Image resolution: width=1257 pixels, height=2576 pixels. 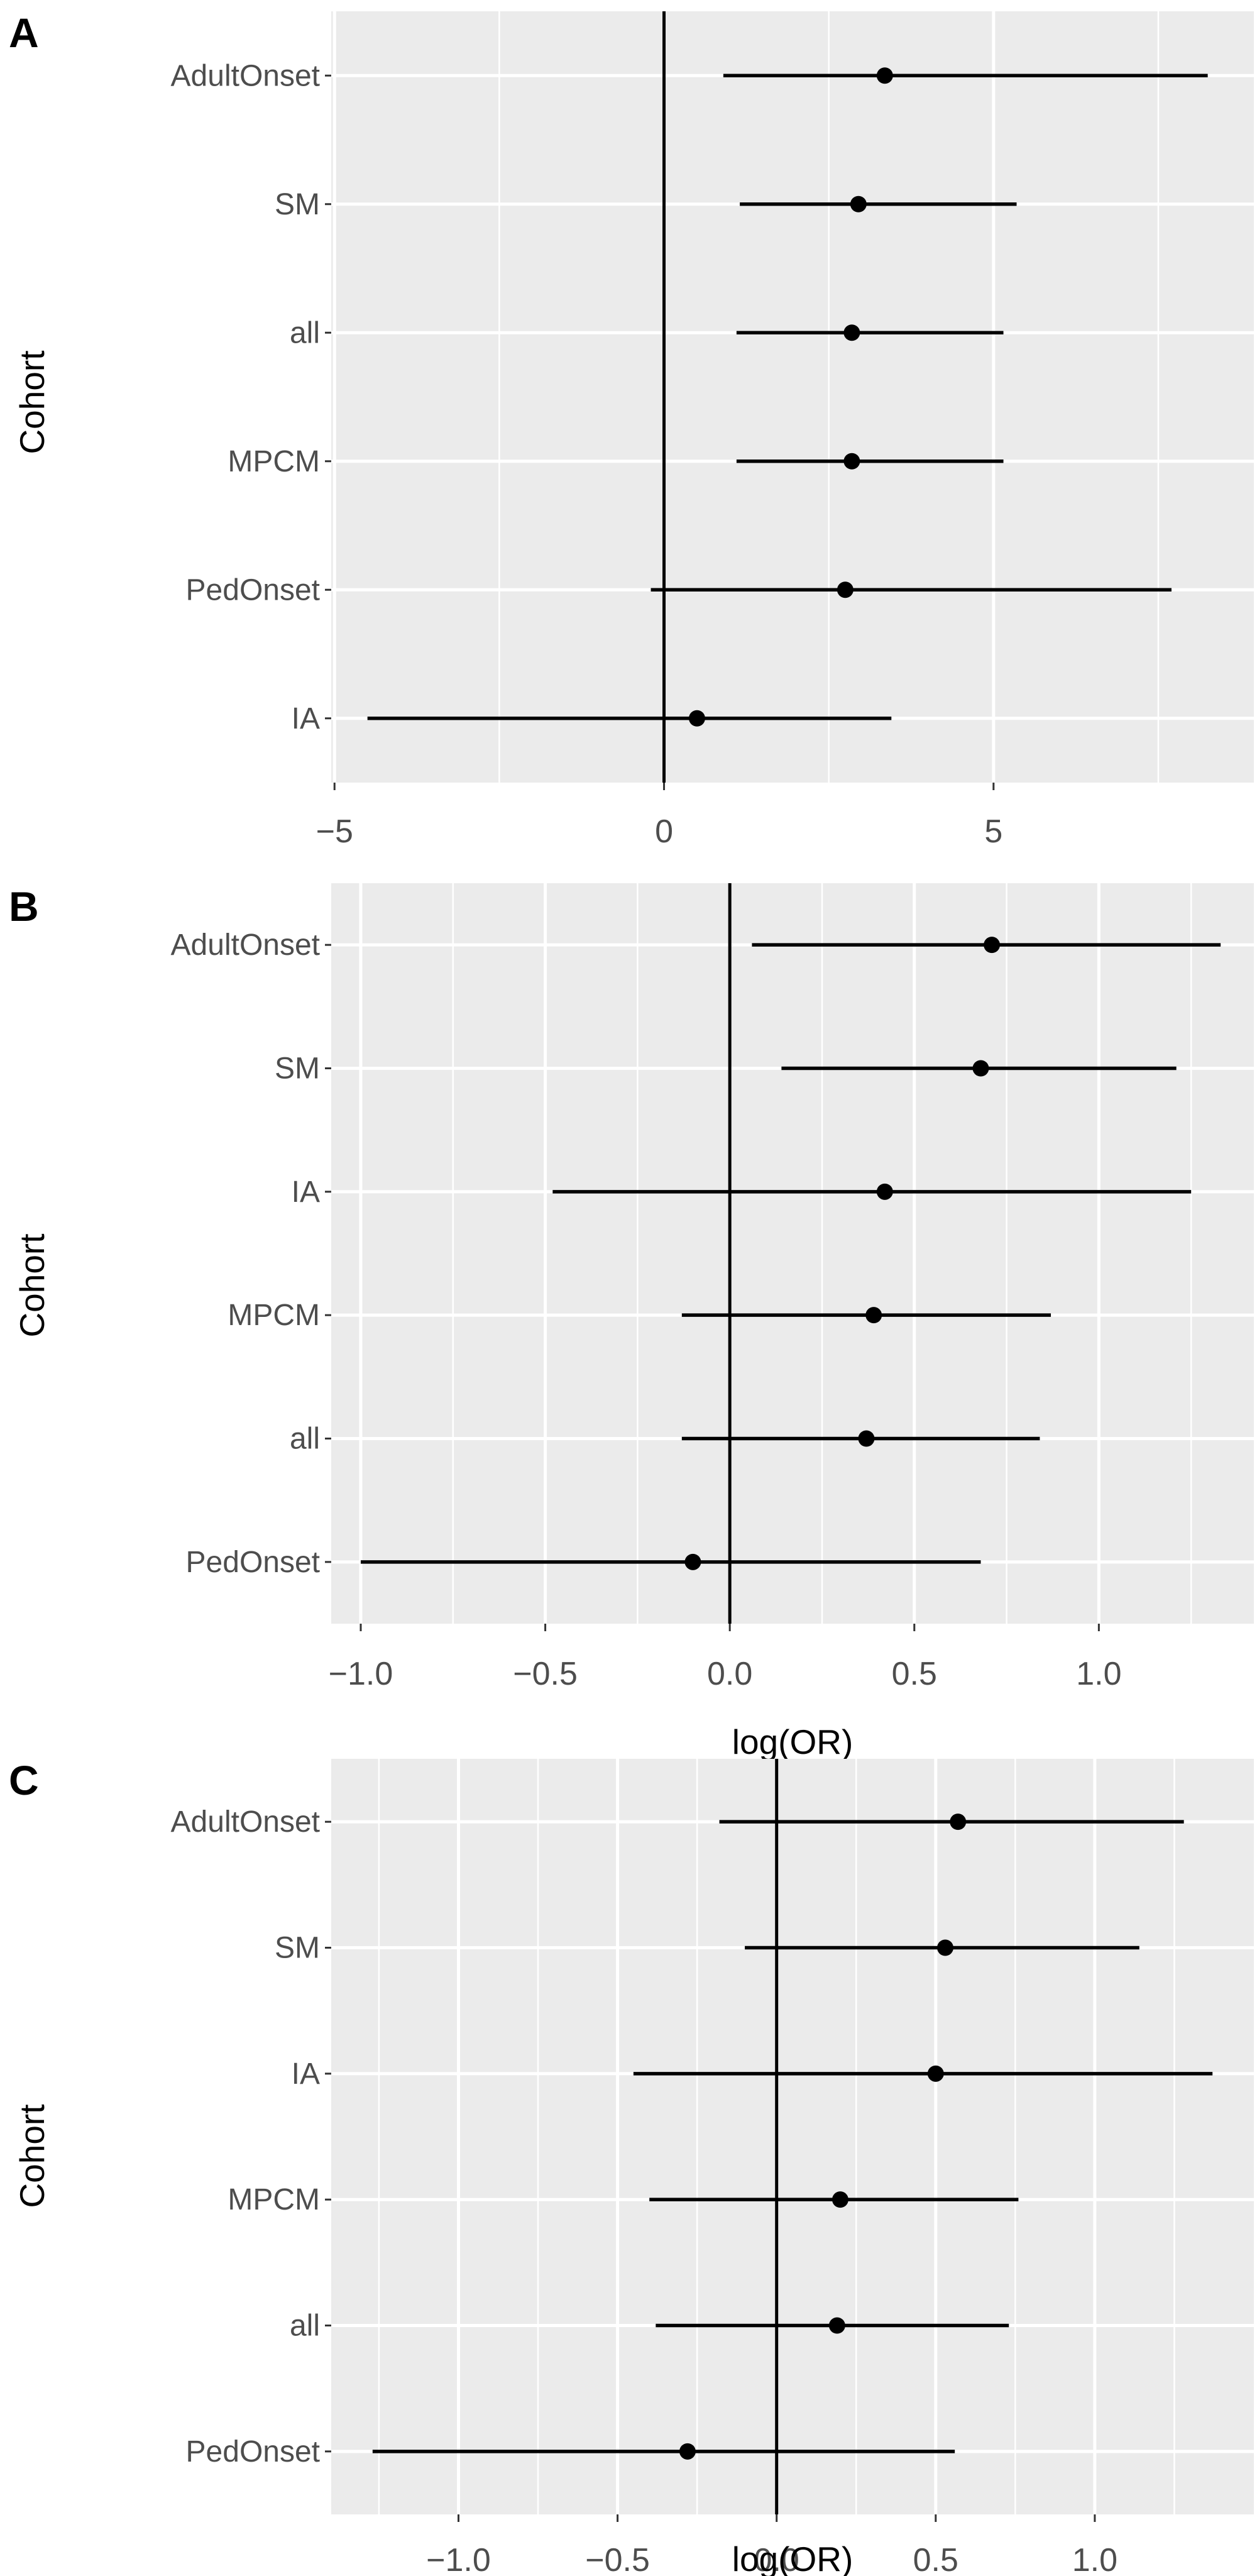 I want to click on x-tick-label: 0, so click(x=664, y=832).